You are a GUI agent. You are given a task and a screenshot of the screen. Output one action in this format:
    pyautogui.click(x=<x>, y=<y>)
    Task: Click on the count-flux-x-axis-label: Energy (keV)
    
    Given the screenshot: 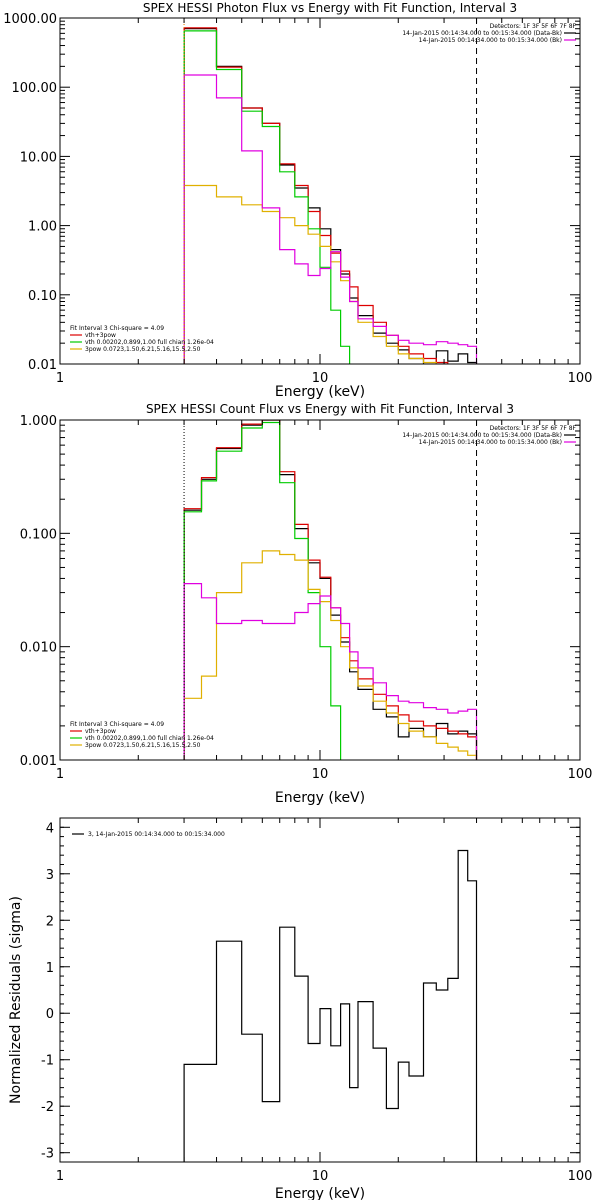 What is the action you would take?
    pyautogui.click(x=320, y=798)
    